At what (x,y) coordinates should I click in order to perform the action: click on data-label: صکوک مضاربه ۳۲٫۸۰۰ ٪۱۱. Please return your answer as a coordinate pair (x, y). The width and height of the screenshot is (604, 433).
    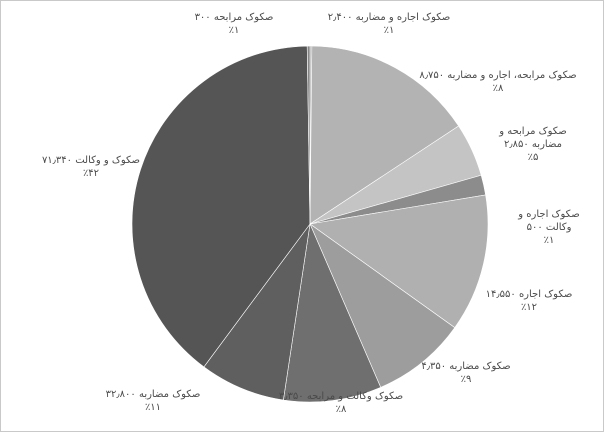
    Looking at the image, I should click on (153, 401).